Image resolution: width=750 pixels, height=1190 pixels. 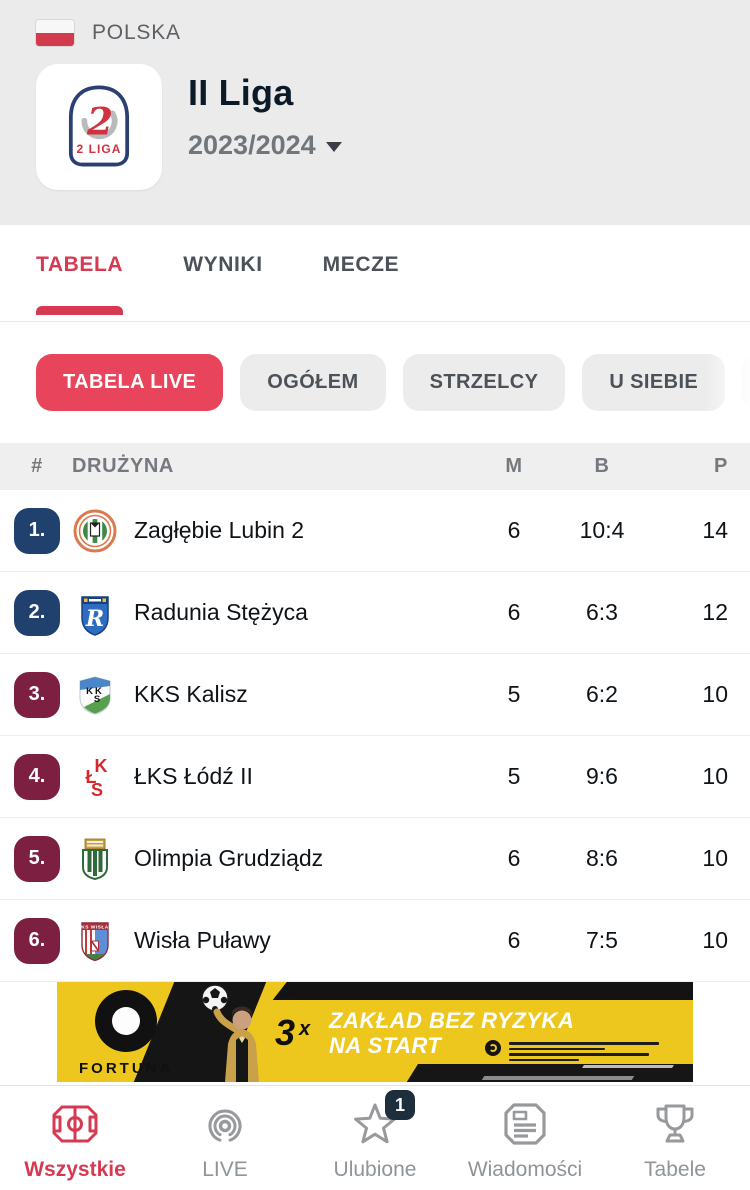 What do you see at coordinates (654, 382) in the screenshot?
I see `chip-u-siebie: U SIEBIE` at bounding box center [654, 382].